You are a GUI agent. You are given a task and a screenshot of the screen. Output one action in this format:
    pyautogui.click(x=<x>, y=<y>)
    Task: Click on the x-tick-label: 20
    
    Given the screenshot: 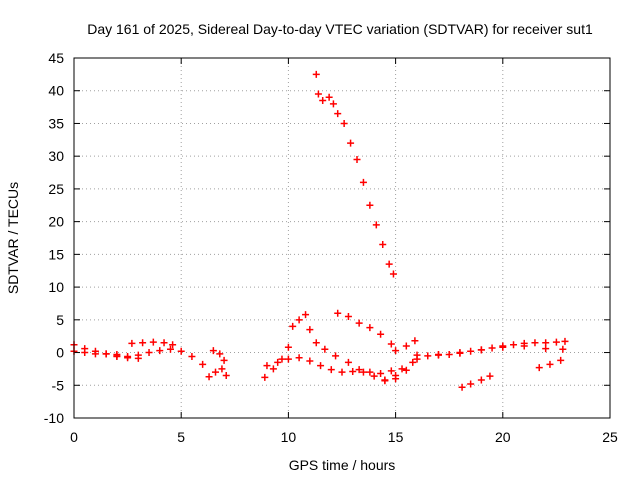 What is the action you would take?
    pyautogui.click(x=503, y=437)
    